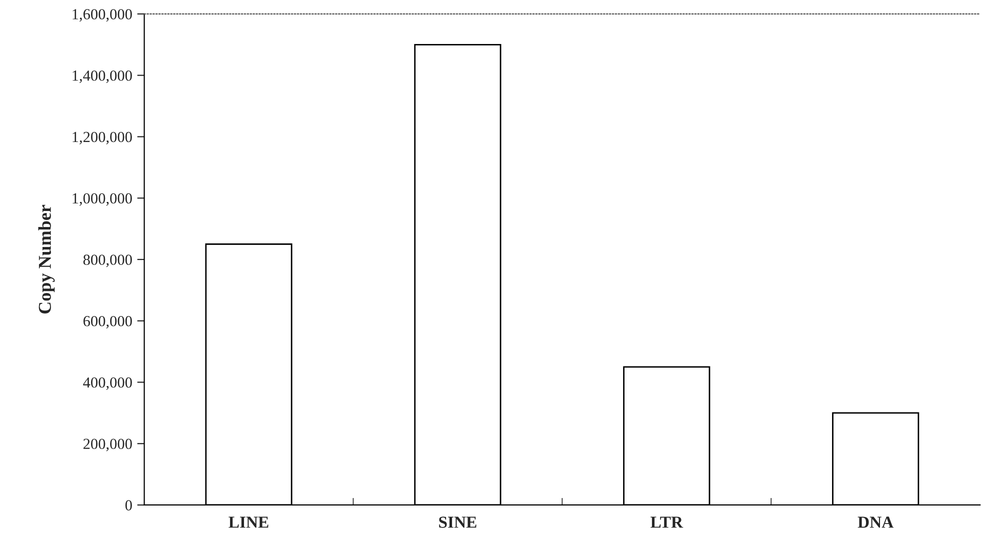 This screenshot has width=995, height=558. I want to click on y-tick-label: 400,000, so click(107, 383).